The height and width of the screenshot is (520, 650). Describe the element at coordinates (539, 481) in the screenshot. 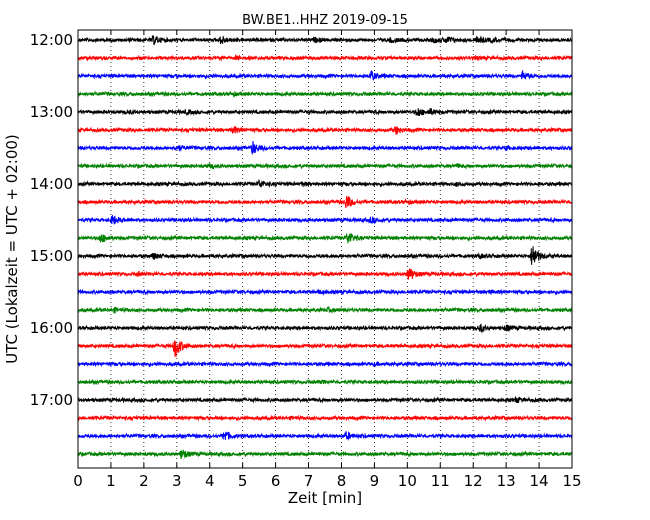

I see `x-tick-label: 14` at that location.